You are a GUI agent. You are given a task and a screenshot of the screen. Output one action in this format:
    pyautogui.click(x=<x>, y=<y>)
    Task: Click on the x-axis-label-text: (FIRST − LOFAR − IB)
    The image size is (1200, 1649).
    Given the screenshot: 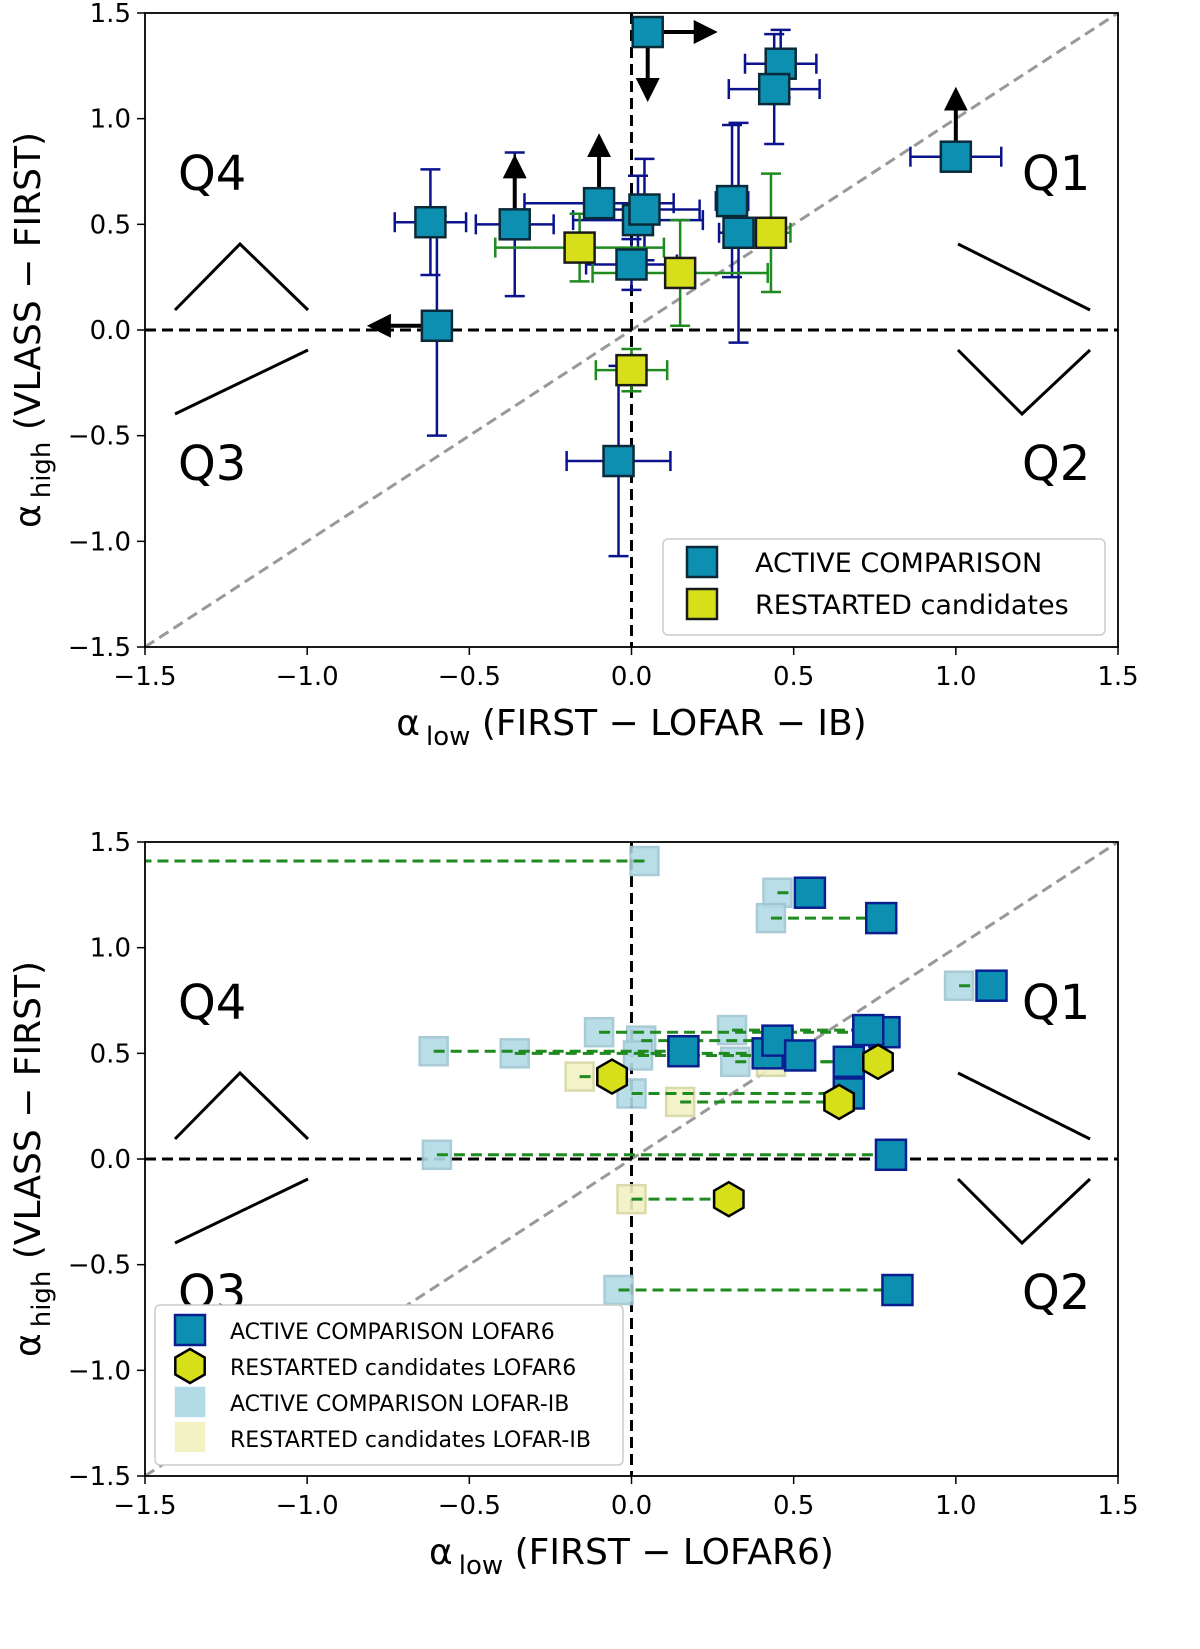 What is the action you would take?
    pyautogui.click(x=668, y=723)
    